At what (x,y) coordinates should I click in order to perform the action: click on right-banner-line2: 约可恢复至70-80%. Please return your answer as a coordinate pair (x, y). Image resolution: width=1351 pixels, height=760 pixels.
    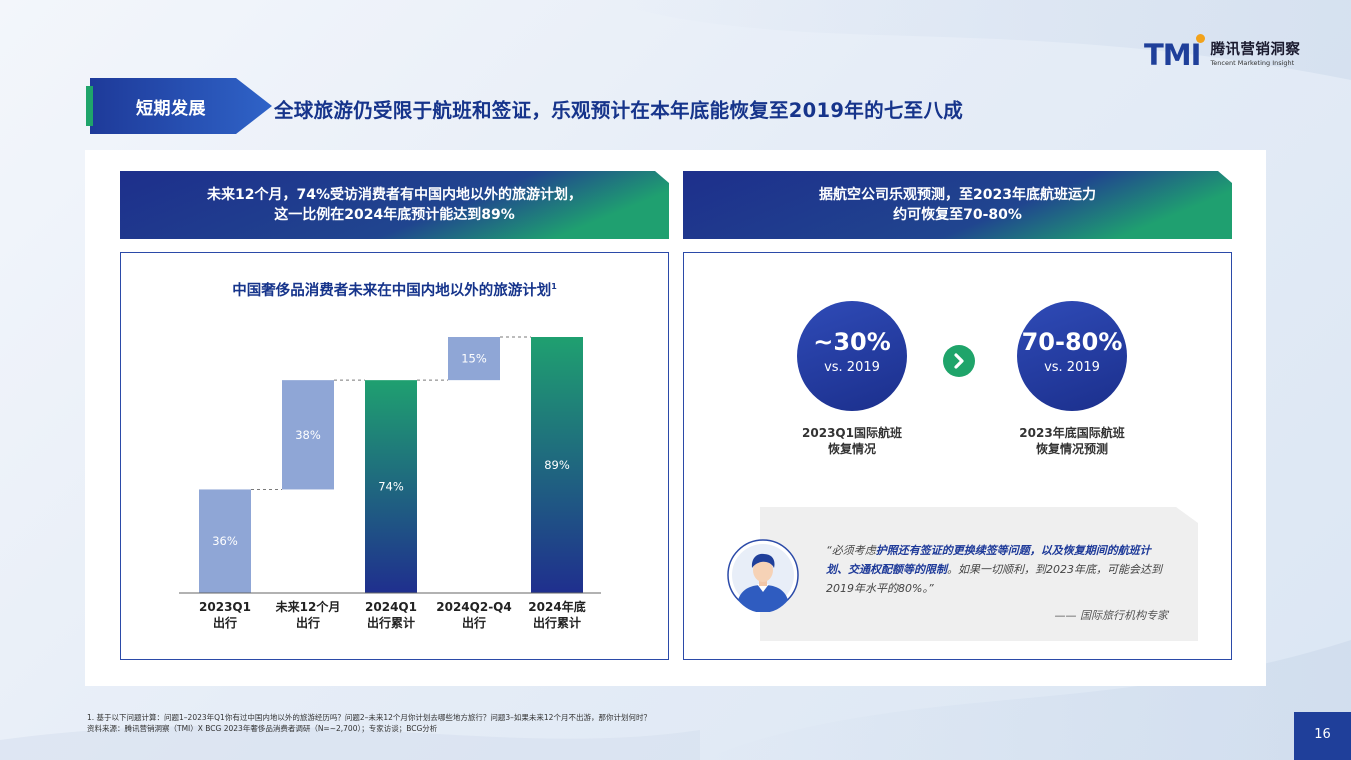
    Looking at the image, I should click on (957, 215).